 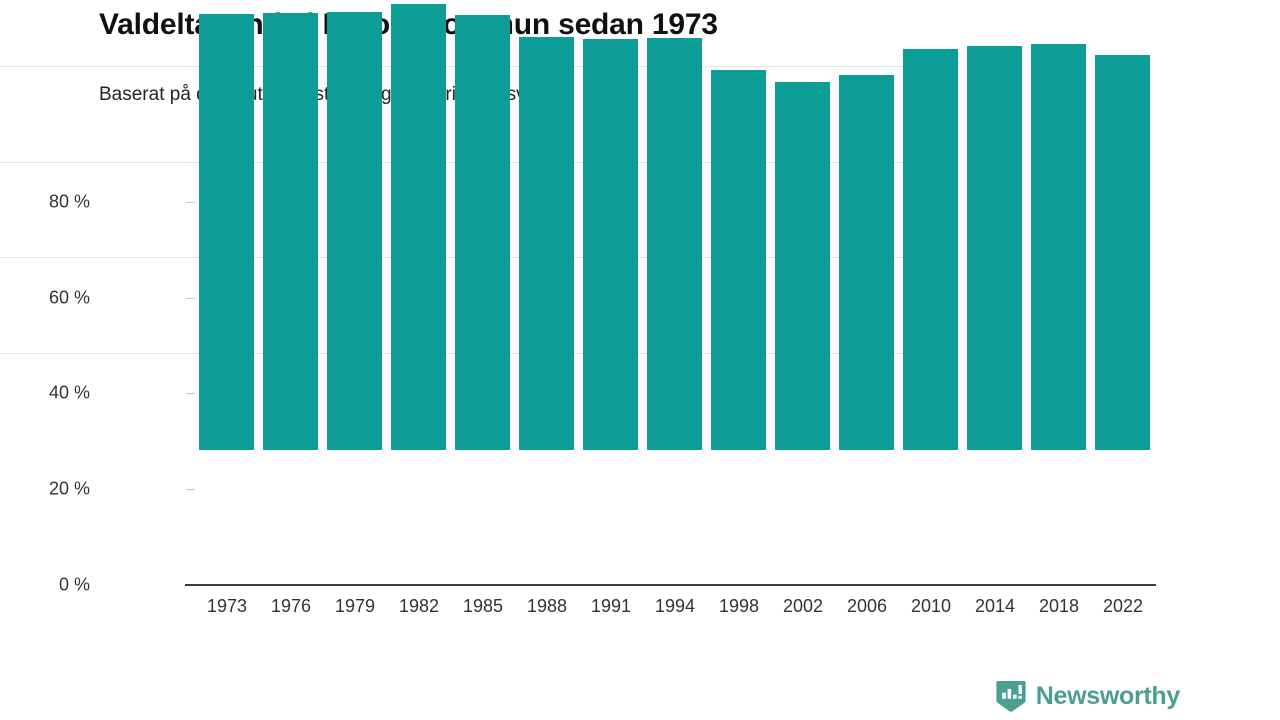 What do you see at coordinates (69, 392) in the screenshot?
I see `y-axis-tick-label: 40 %` at bounding box center [69, 392].